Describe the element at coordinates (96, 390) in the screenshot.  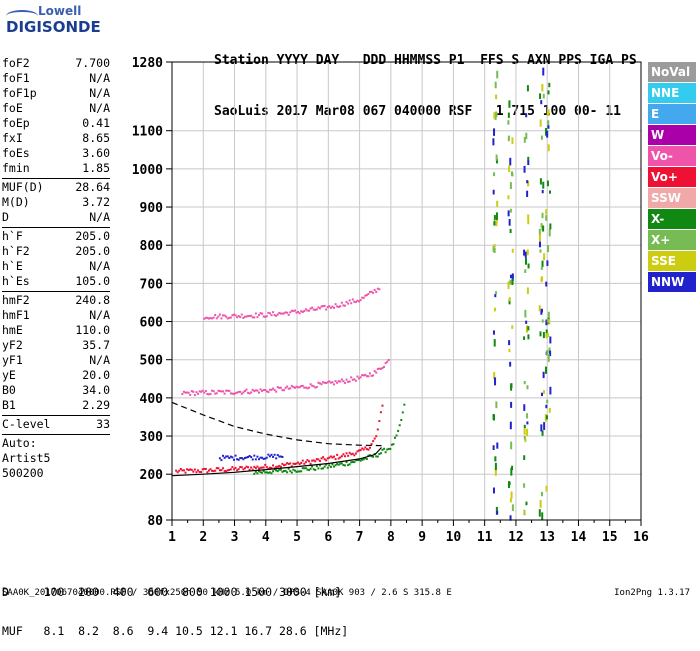
I see `param-value: 34.0` at that location.